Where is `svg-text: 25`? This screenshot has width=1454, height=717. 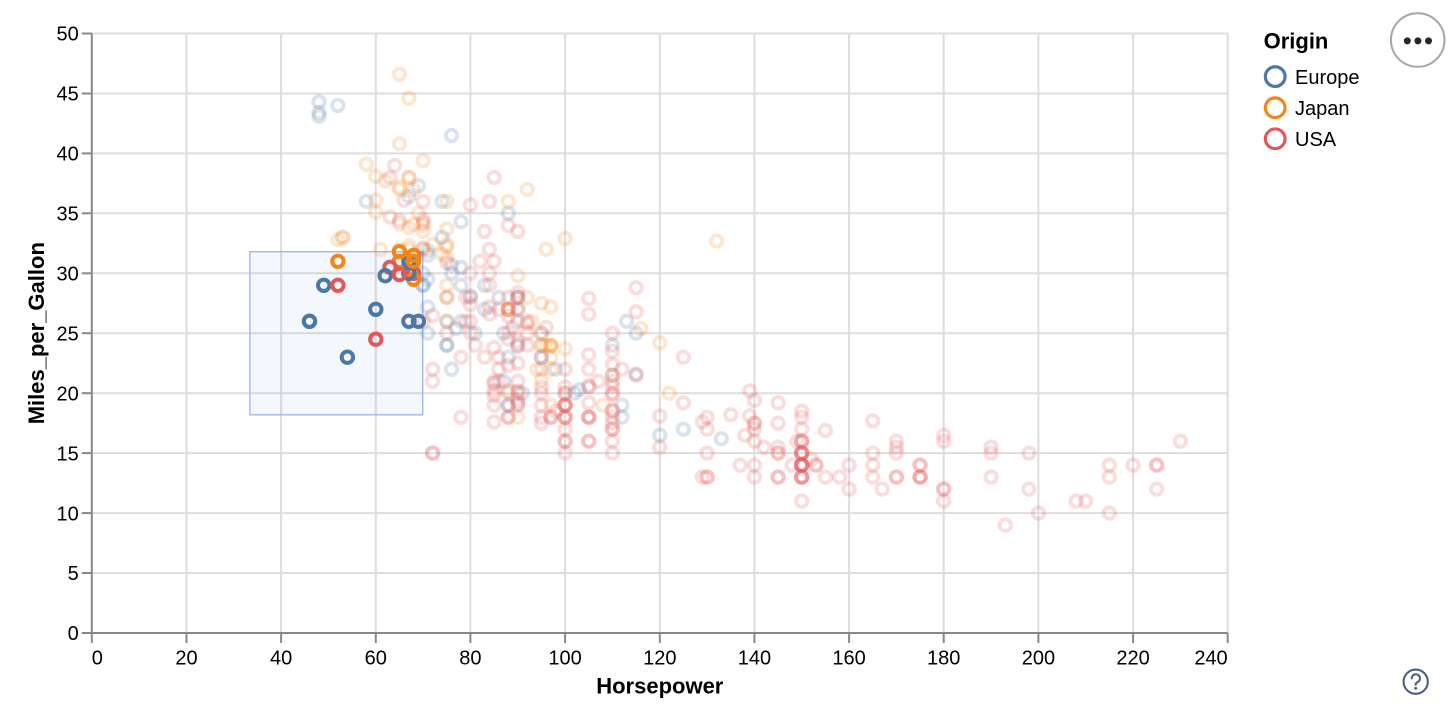
svg-text: 25 is located at coordinates (68, 334).